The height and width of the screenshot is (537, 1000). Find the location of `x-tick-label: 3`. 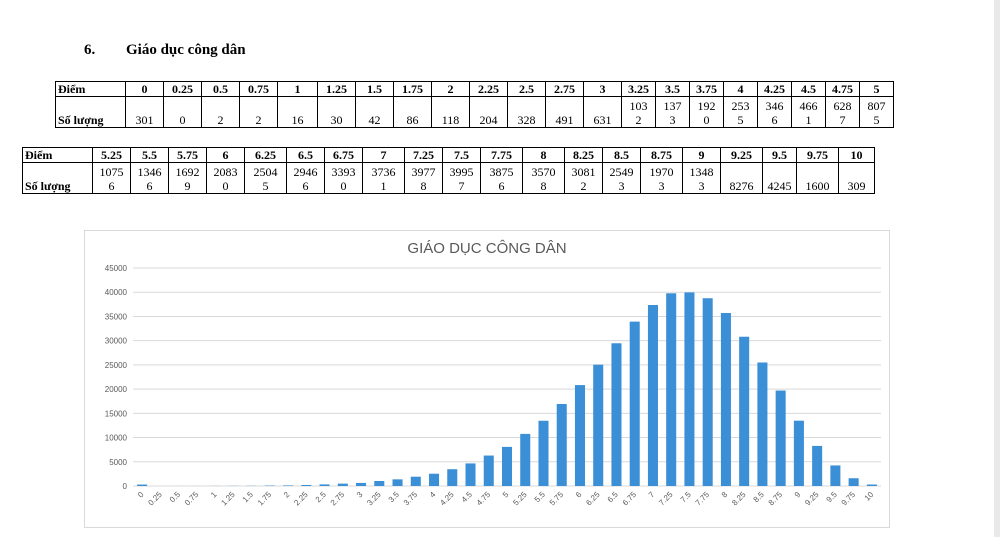

x-tick-label: 3 is located at coordinates (360, 495).